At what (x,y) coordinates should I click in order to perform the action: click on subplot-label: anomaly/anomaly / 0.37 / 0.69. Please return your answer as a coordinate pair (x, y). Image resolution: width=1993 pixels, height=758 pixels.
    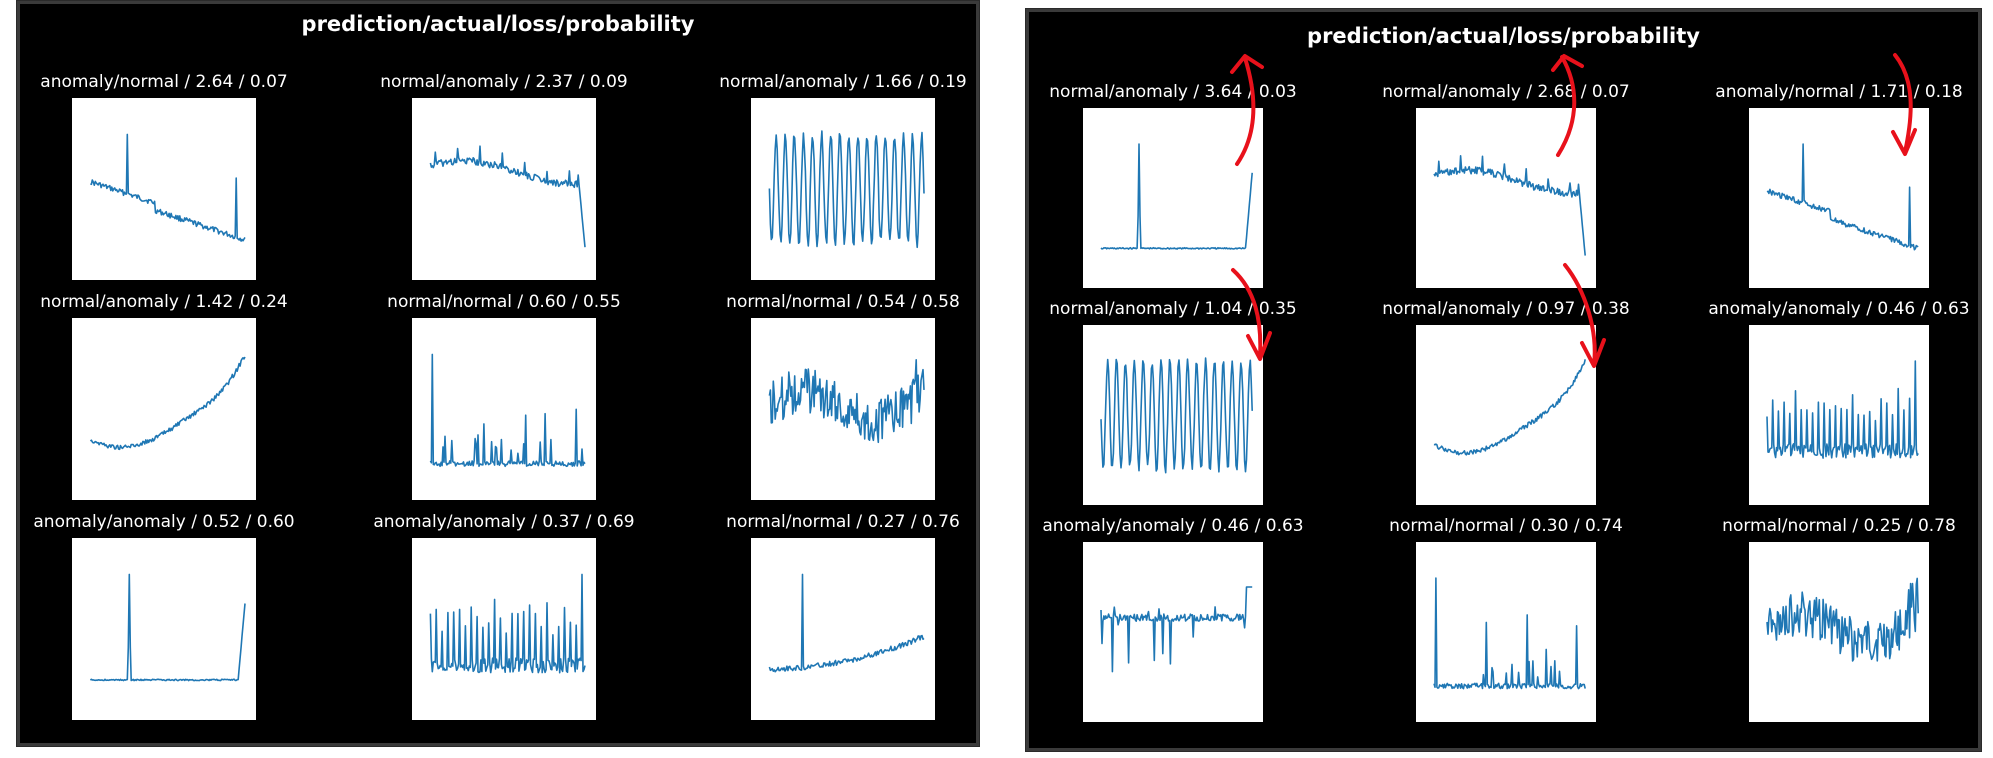
    Looking at the image, I should click on (504, 522).